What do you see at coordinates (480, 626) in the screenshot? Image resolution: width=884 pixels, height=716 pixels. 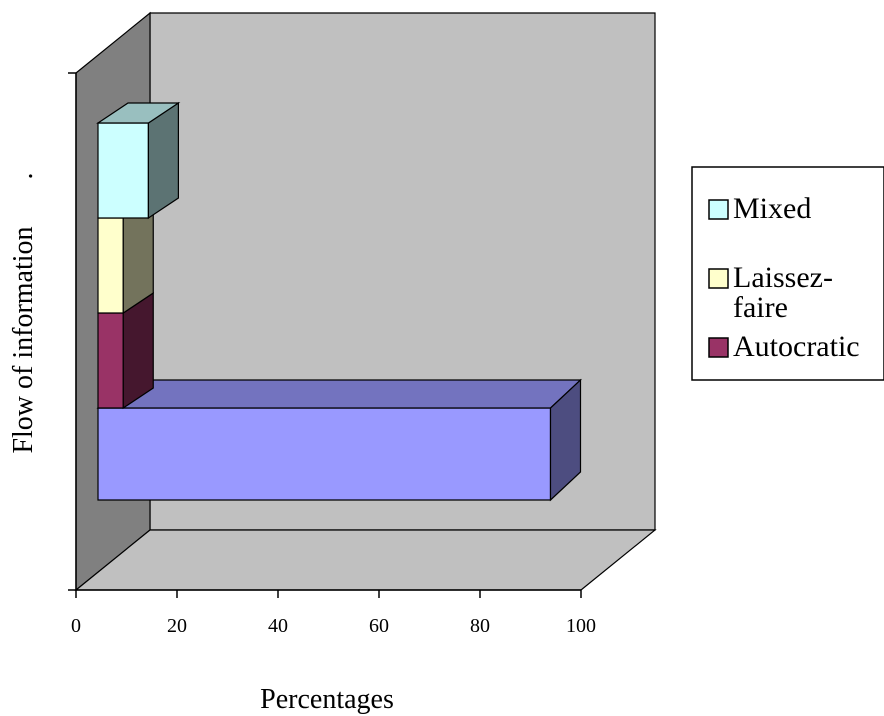 I see `x-tick-label: 80` at bounding box center [480, 626].